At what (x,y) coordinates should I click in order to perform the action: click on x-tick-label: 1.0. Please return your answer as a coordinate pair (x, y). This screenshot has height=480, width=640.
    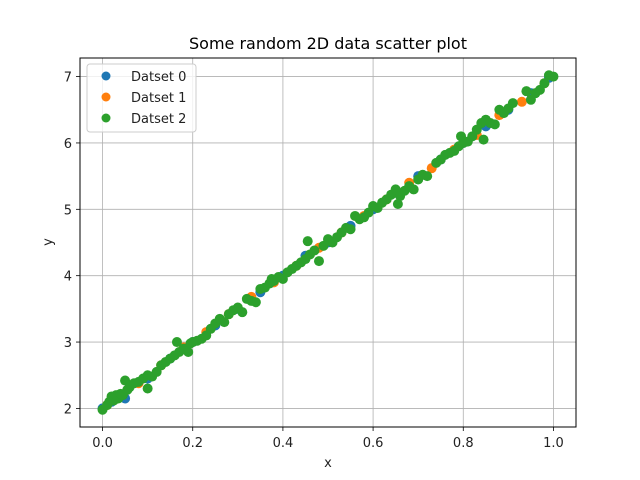
    Looking at the image, I should click on (553, 443).